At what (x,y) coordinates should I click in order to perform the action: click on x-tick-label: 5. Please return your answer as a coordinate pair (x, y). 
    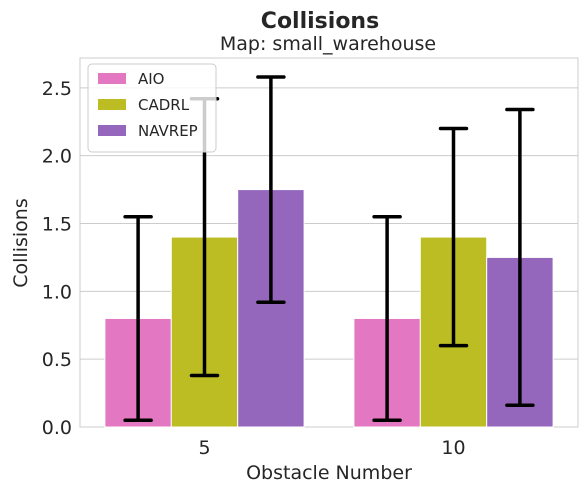
    Looking at the image, I should click on (204, 448).